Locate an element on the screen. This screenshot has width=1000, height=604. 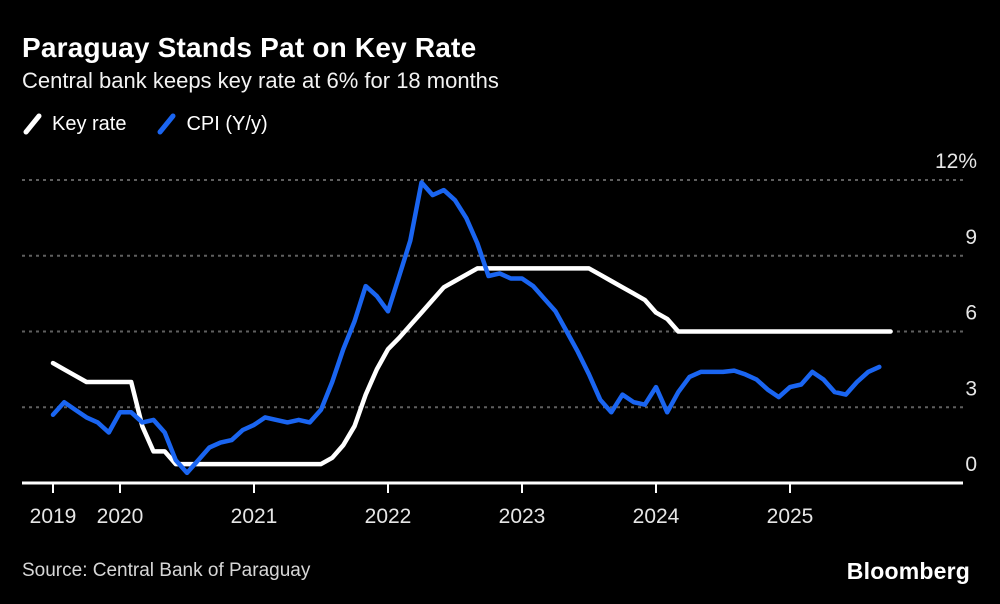
legend-item-cpi: CPI (Y/y) is located at coordinates (212, 124).